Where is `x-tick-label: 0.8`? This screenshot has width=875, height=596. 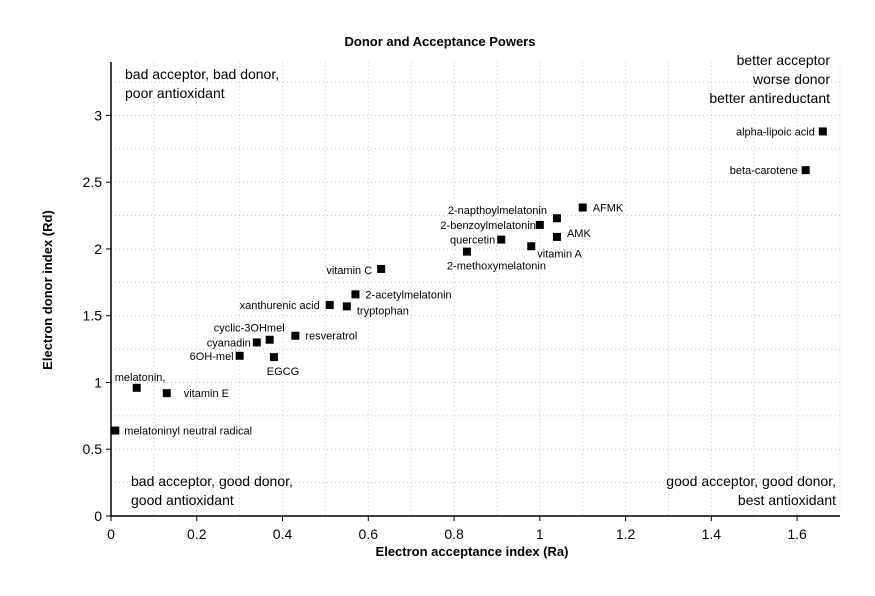
x-tick-label: 0.8 is located at coordinates (454, 534).